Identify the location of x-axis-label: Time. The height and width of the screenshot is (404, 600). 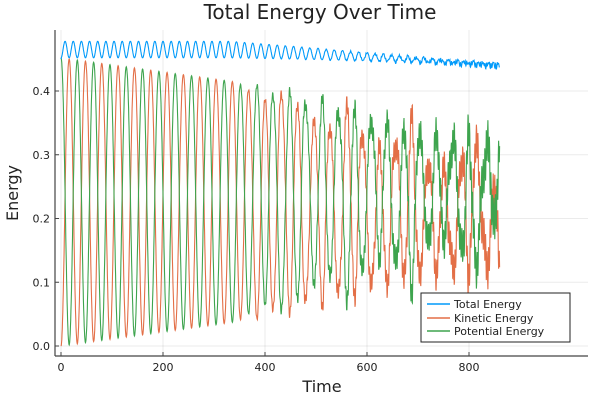
(321, 386).